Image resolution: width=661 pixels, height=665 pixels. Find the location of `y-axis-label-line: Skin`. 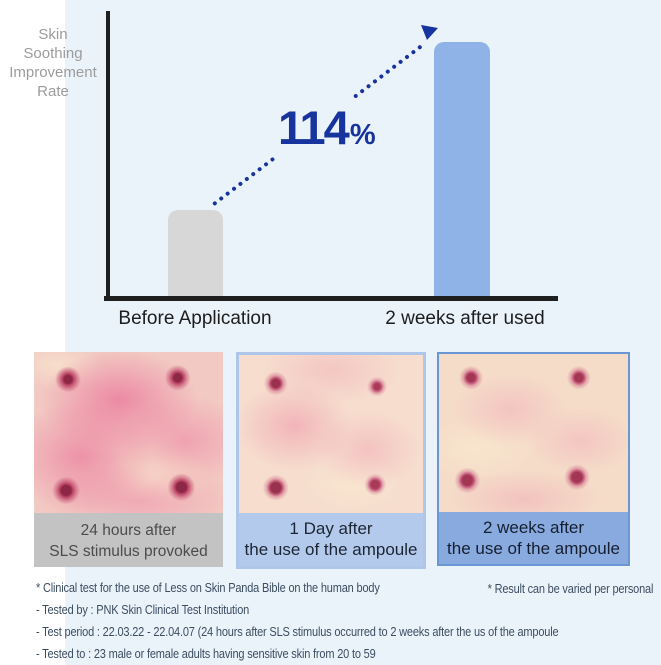

y-axis-label-line: Skin is located at coordinates (53, 34).